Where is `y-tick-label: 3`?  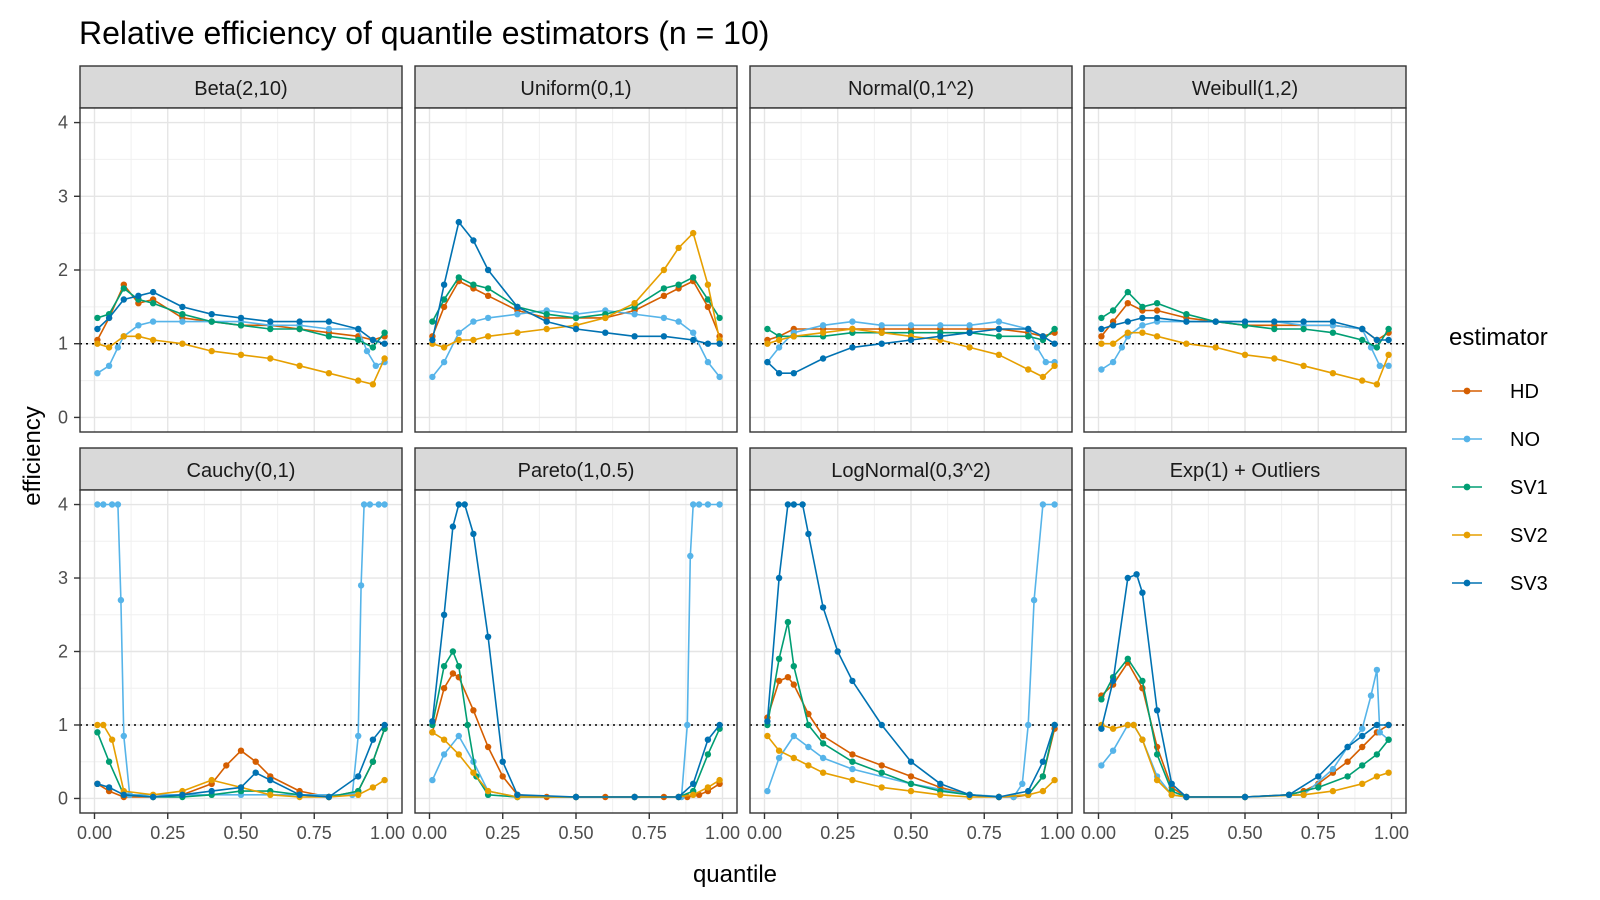 y-tick-label: 3 is located at coordinates (63, 196).